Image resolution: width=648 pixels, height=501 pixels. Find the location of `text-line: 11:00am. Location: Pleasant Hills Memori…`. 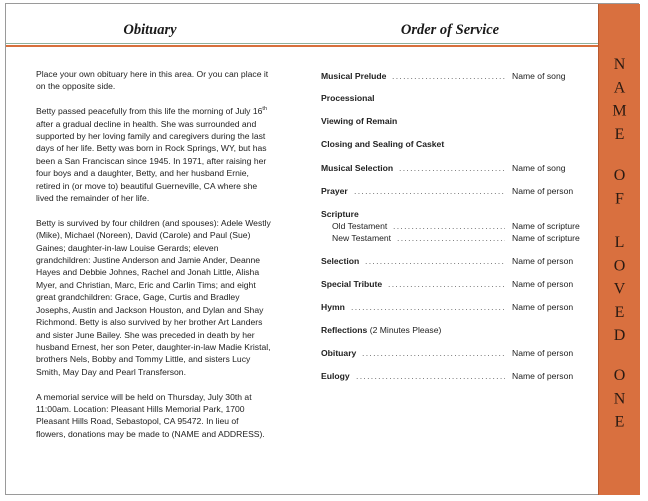

text-line: 11:00am. Location: Pleasant Hills Memori… is located at coordinates (140, 408).